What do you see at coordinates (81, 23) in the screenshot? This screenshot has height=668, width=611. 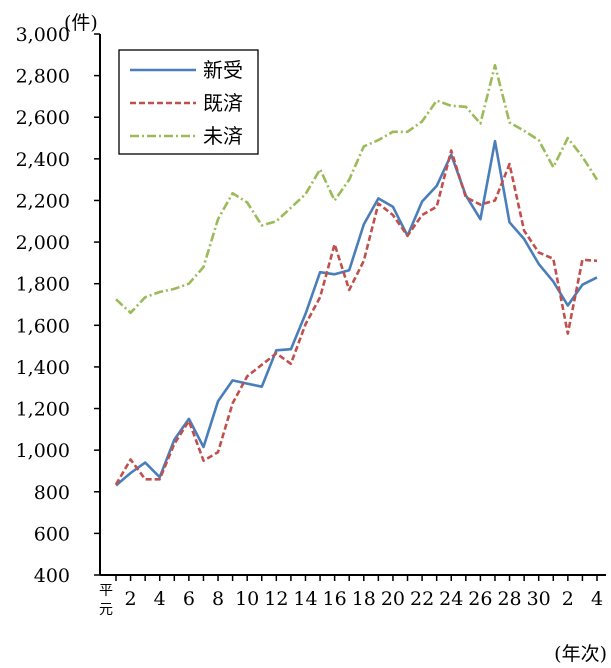 I see `y-unit-label: (件)` at bounding box center [81, 23].